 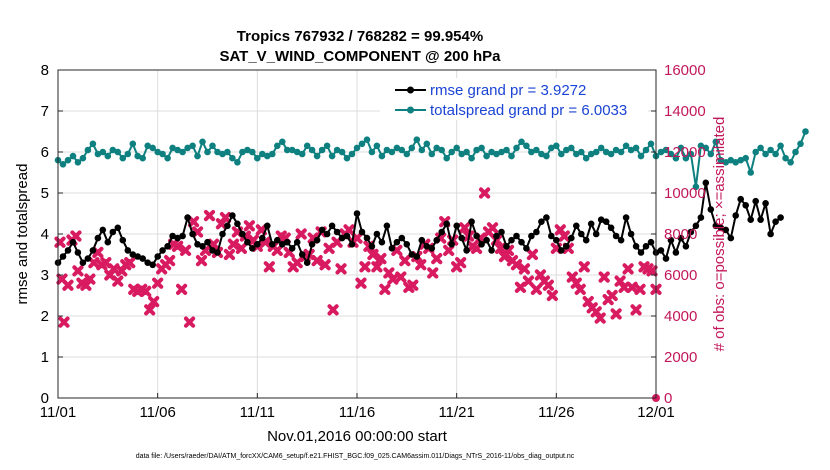 What do you see at coordinates (45, 275) in the screenshot?
I see `y-tick-label-left: 3` at bounding box center [45, 275].